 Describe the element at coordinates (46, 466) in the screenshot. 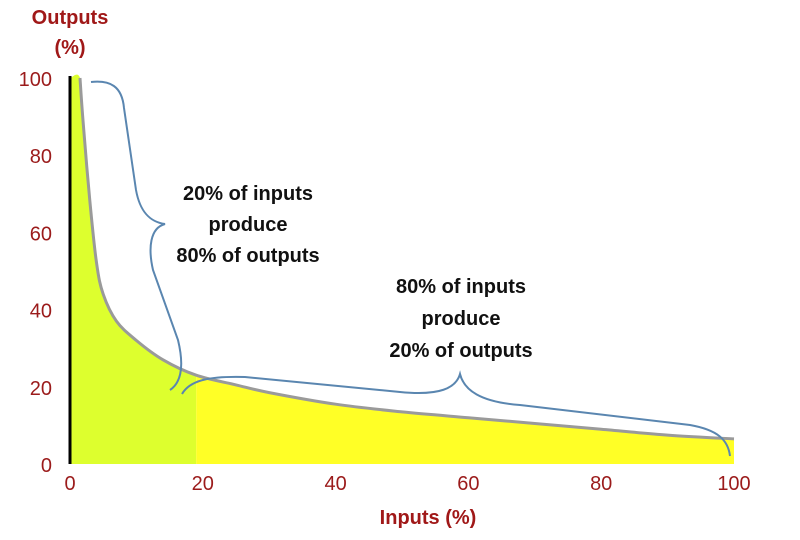

I see `y-tick-label: 0` at that location.